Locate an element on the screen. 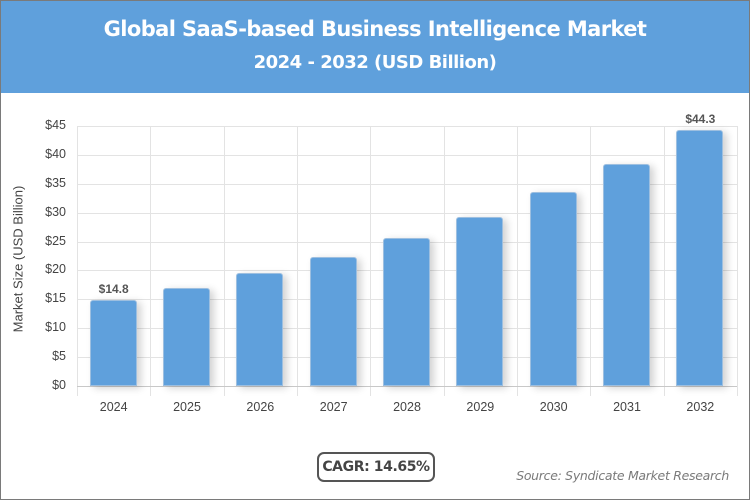  y-tick-label: $20 is located at coordinates (55, 269).